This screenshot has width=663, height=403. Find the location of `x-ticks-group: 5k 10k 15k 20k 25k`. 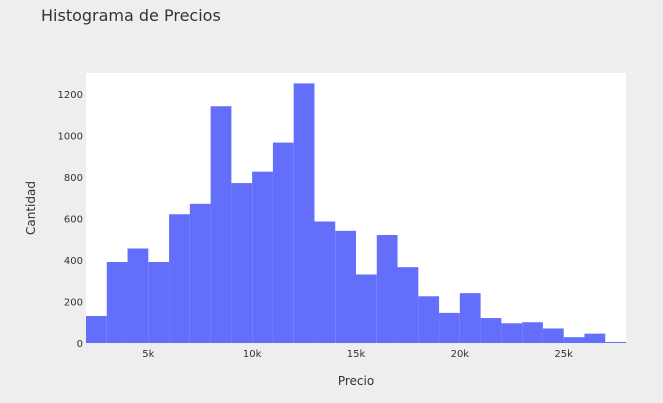

x-ticks-group: 5k 10k 15k 20k 25k is located at coordinates (357, 354).